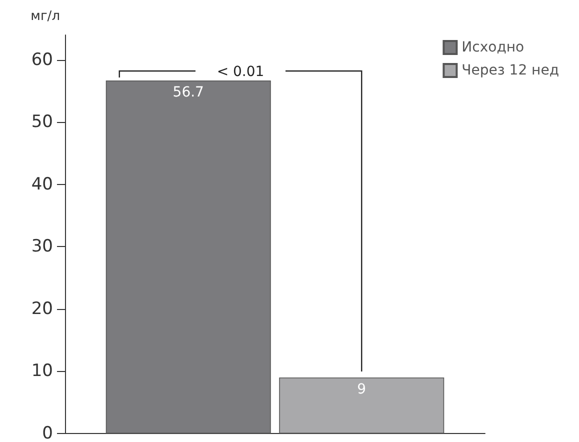  What do you see at coordinates (361, 389) in the screenshot?
I see `data-label: 9` at bounding box center [361, 389].